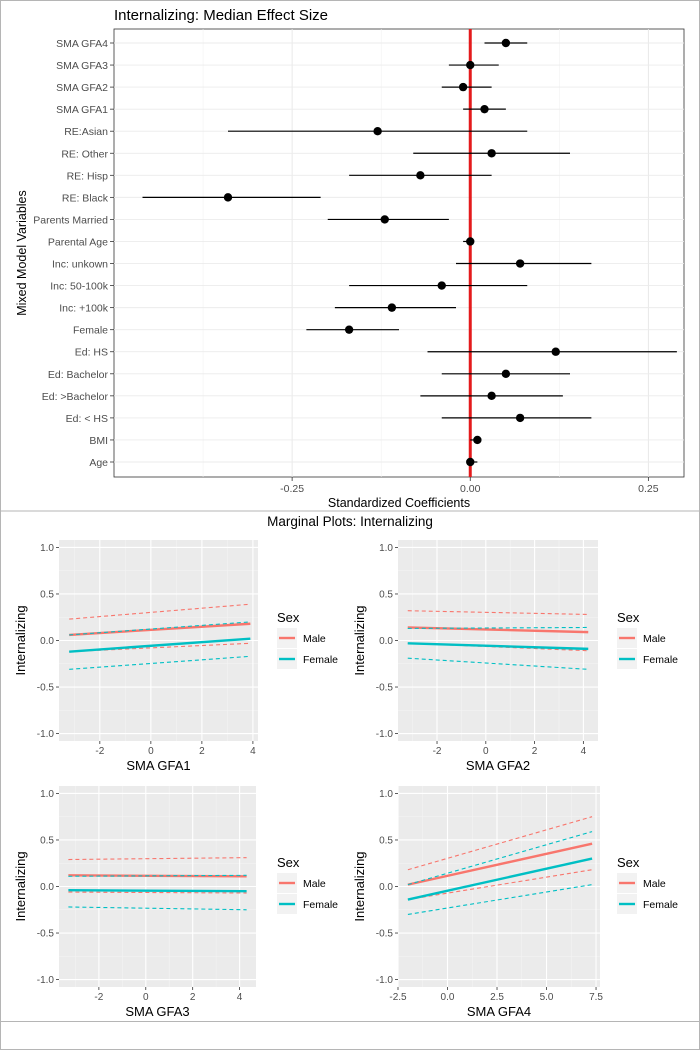  Describe the element at coordinates (499, 1011) in the screenshot. I see `marginal-xlabel: SMA GFA4` at that location.